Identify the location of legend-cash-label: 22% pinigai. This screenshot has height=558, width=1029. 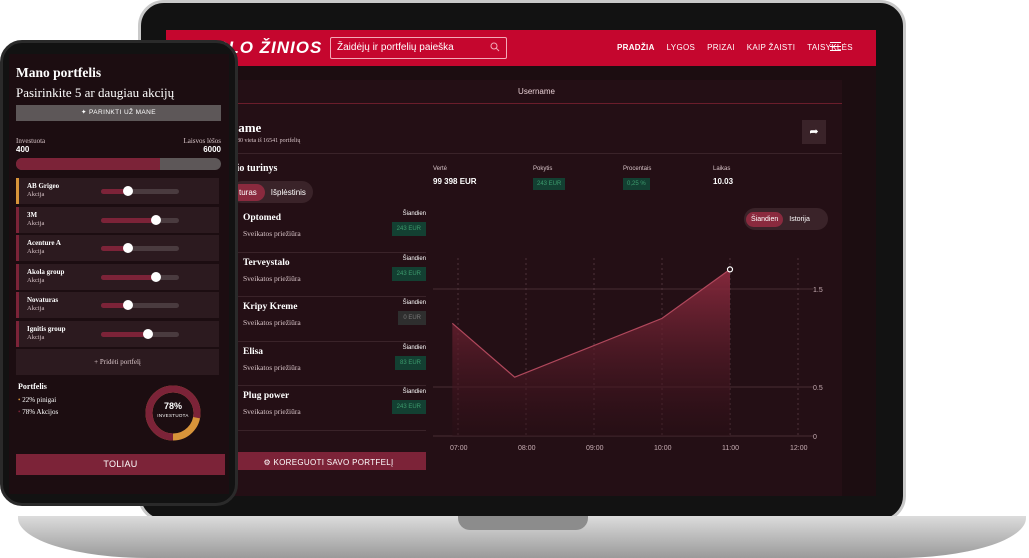
(39, 400).